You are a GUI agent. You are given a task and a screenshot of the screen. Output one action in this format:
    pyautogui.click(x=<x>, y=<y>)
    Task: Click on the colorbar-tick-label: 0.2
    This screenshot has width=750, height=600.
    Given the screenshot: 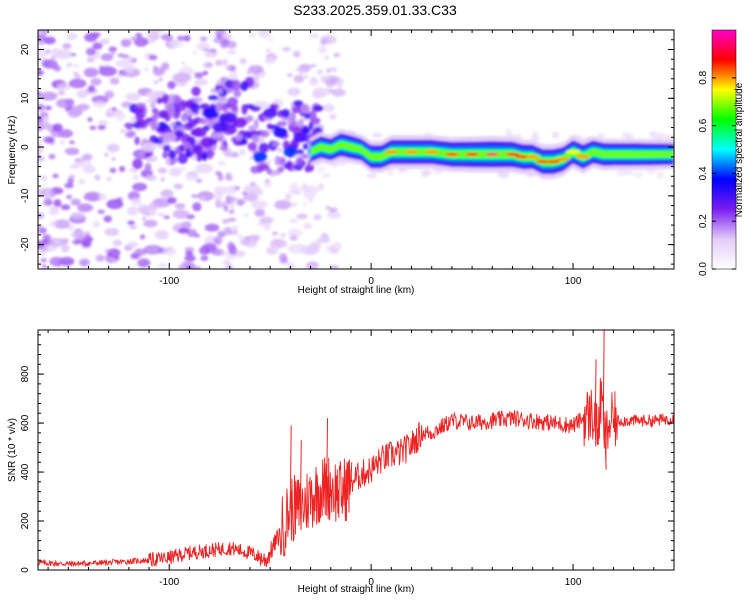 What is the action you would take?
    pyautogui.click(x=703, y=221)
    